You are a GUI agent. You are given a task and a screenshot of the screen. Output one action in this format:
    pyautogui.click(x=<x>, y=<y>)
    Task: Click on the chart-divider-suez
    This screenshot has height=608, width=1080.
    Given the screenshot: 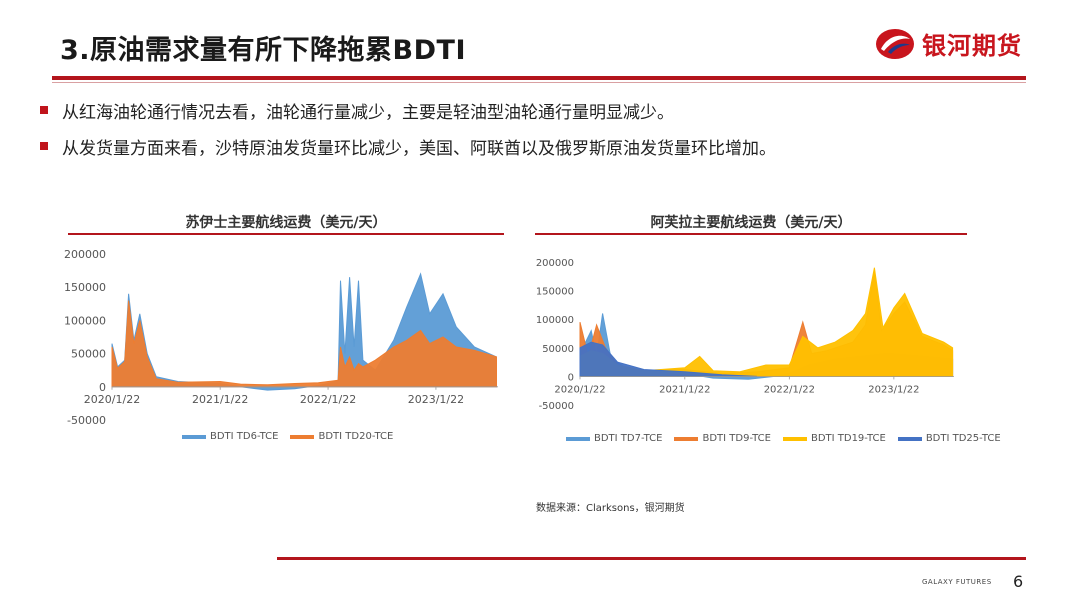 What is the action you would take?
    pyautogui.click(x=286, y=234)
    